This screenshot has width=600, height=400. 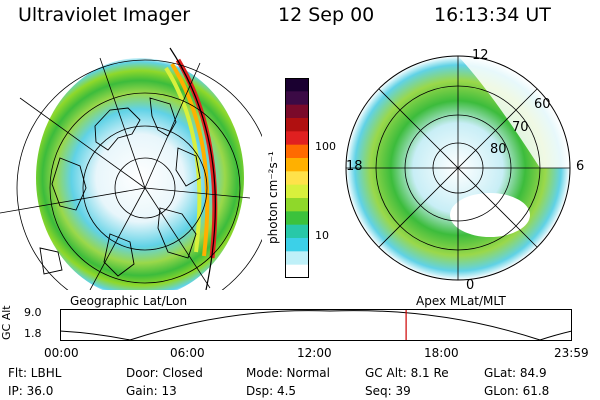 What do you see at coordinates (580, 166) in the screenshot?
I see `mlt-label-6: 6` at bounding box center [580, 166].